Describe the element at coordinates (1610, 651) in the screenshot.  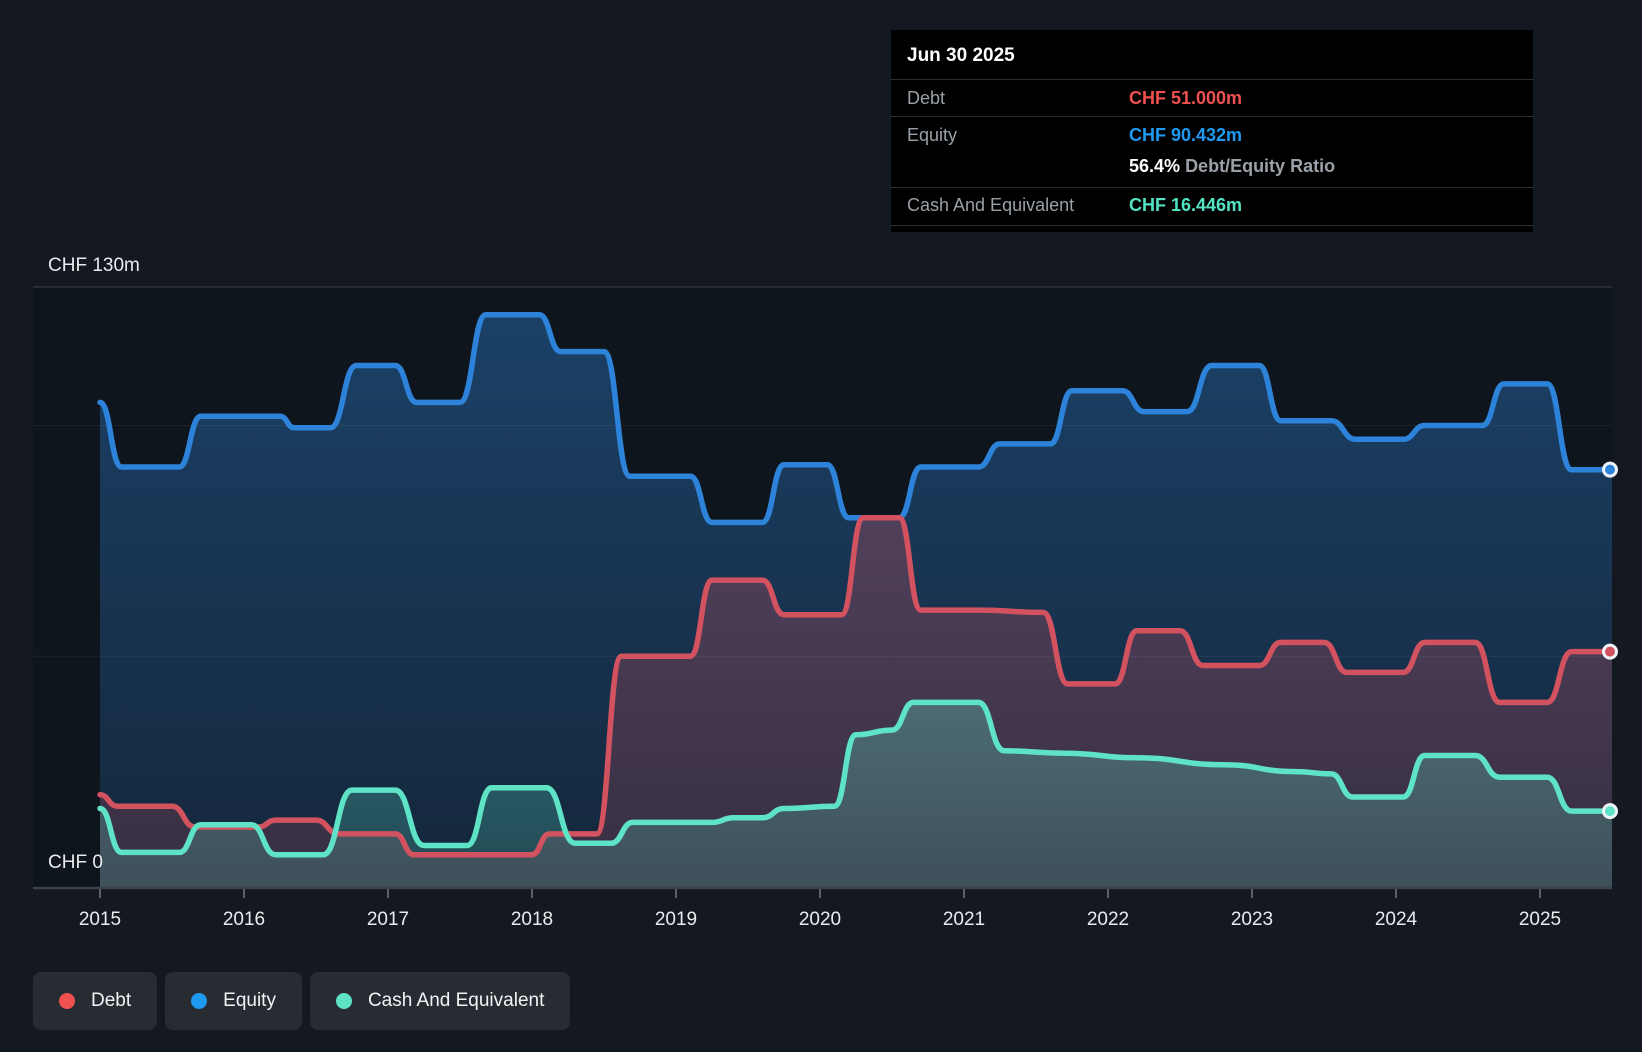
I see `debt-endpoint-dot` at that location.